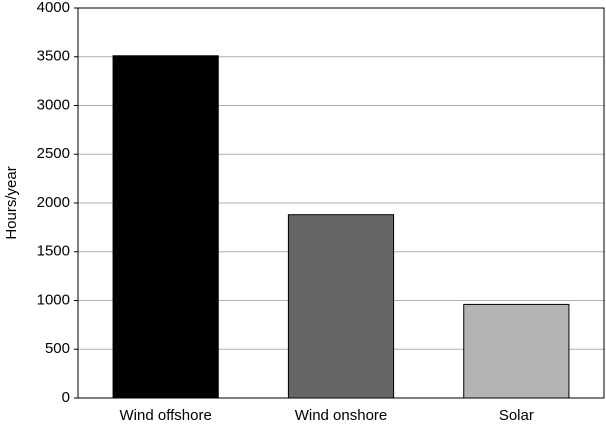 This screenshot has height=426, width=606. What do you see at coordinates (53, 8) in the screenshot?
I see `y-tick-label: 4000` at bounding box center [53, 8].